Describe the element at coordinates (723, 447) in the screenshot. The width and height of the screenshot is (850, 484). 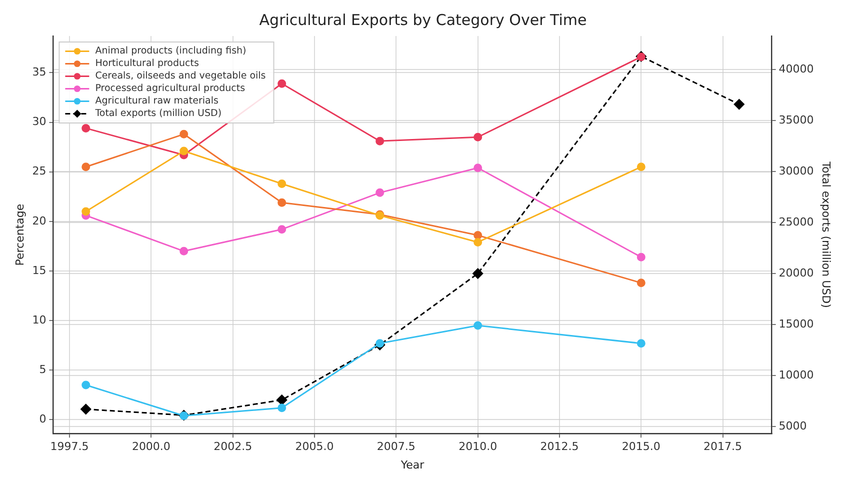
I see `x-tick-label: 2017.5` at that location.